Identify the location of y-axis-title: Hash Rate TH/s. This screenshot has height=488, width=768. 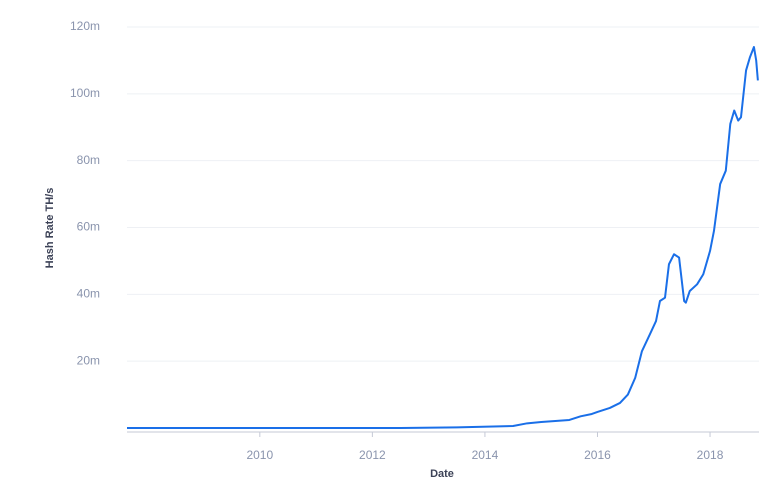
(50, 228).